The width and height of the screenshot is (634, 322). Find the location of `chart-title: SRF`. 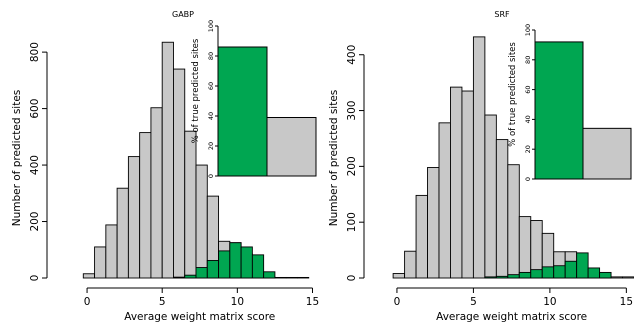

chart-title: SRF is located at coordinates (502, 14).